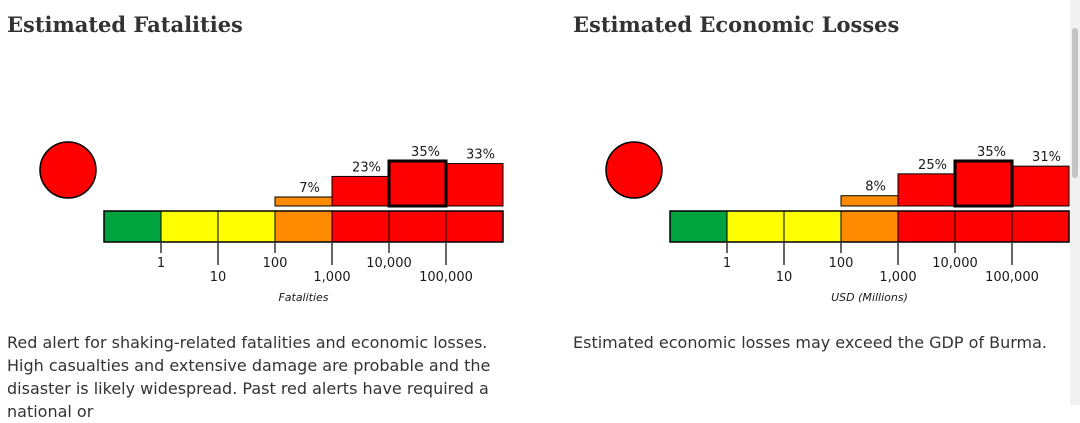  I want to click on economic-losses-scale-outline, so click(869, 226).